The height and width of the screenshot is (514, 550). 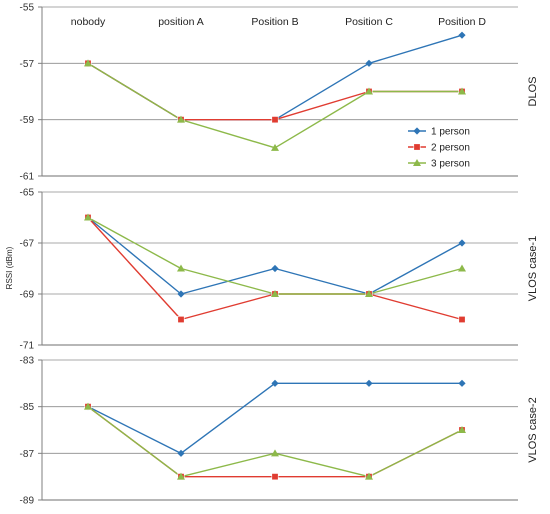 I want to click on legend-label-2-person: 2 person, so click(x=450, y=148).